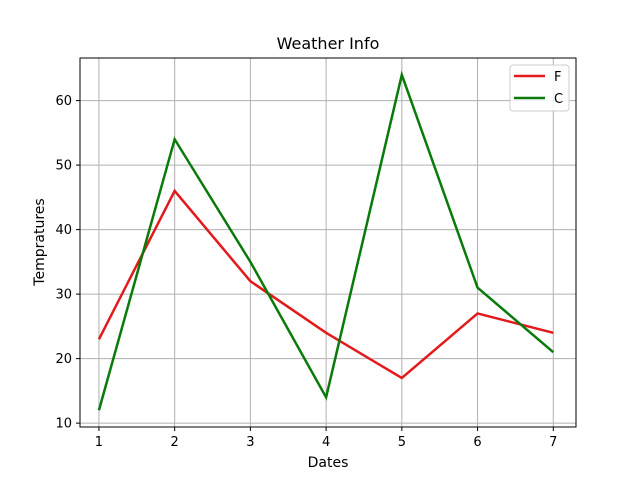 This screenshot has width=640, height=480. What do you see at coordinates (63, 101) in the screenshot?
I see `y-tick-label: 60` at bounding box center [63, 101].